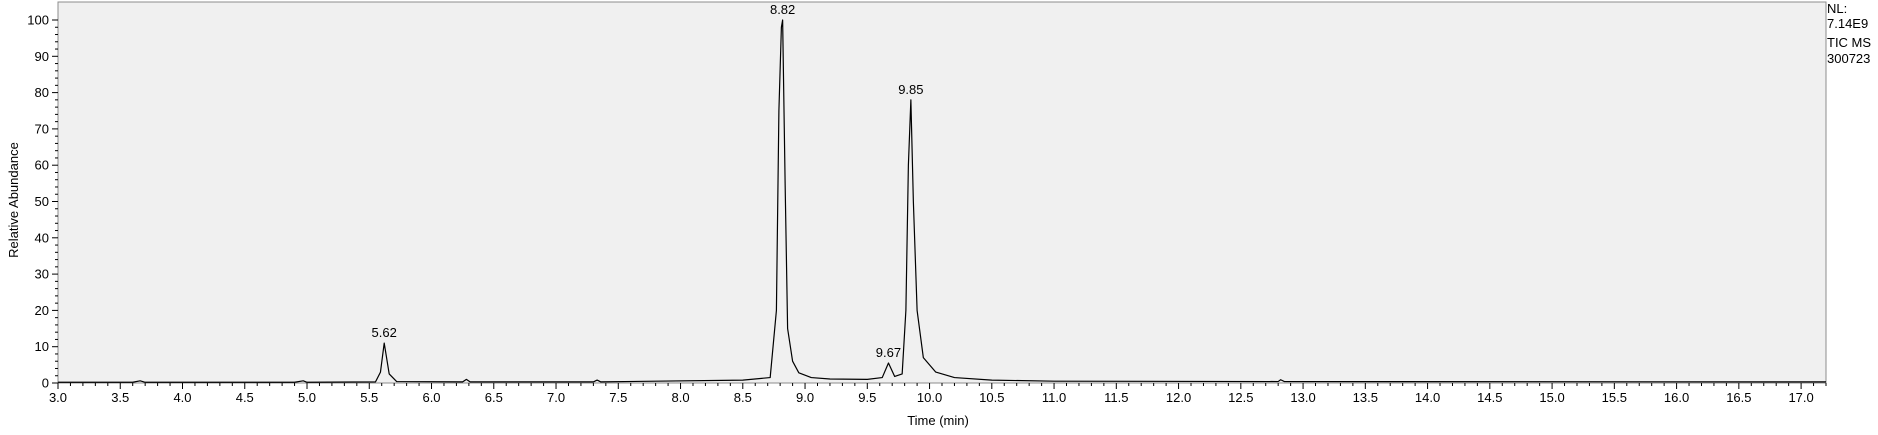 This screenshot has width=1878, height=435. I want to click on y-tick-label: 10, so click(42, 346).